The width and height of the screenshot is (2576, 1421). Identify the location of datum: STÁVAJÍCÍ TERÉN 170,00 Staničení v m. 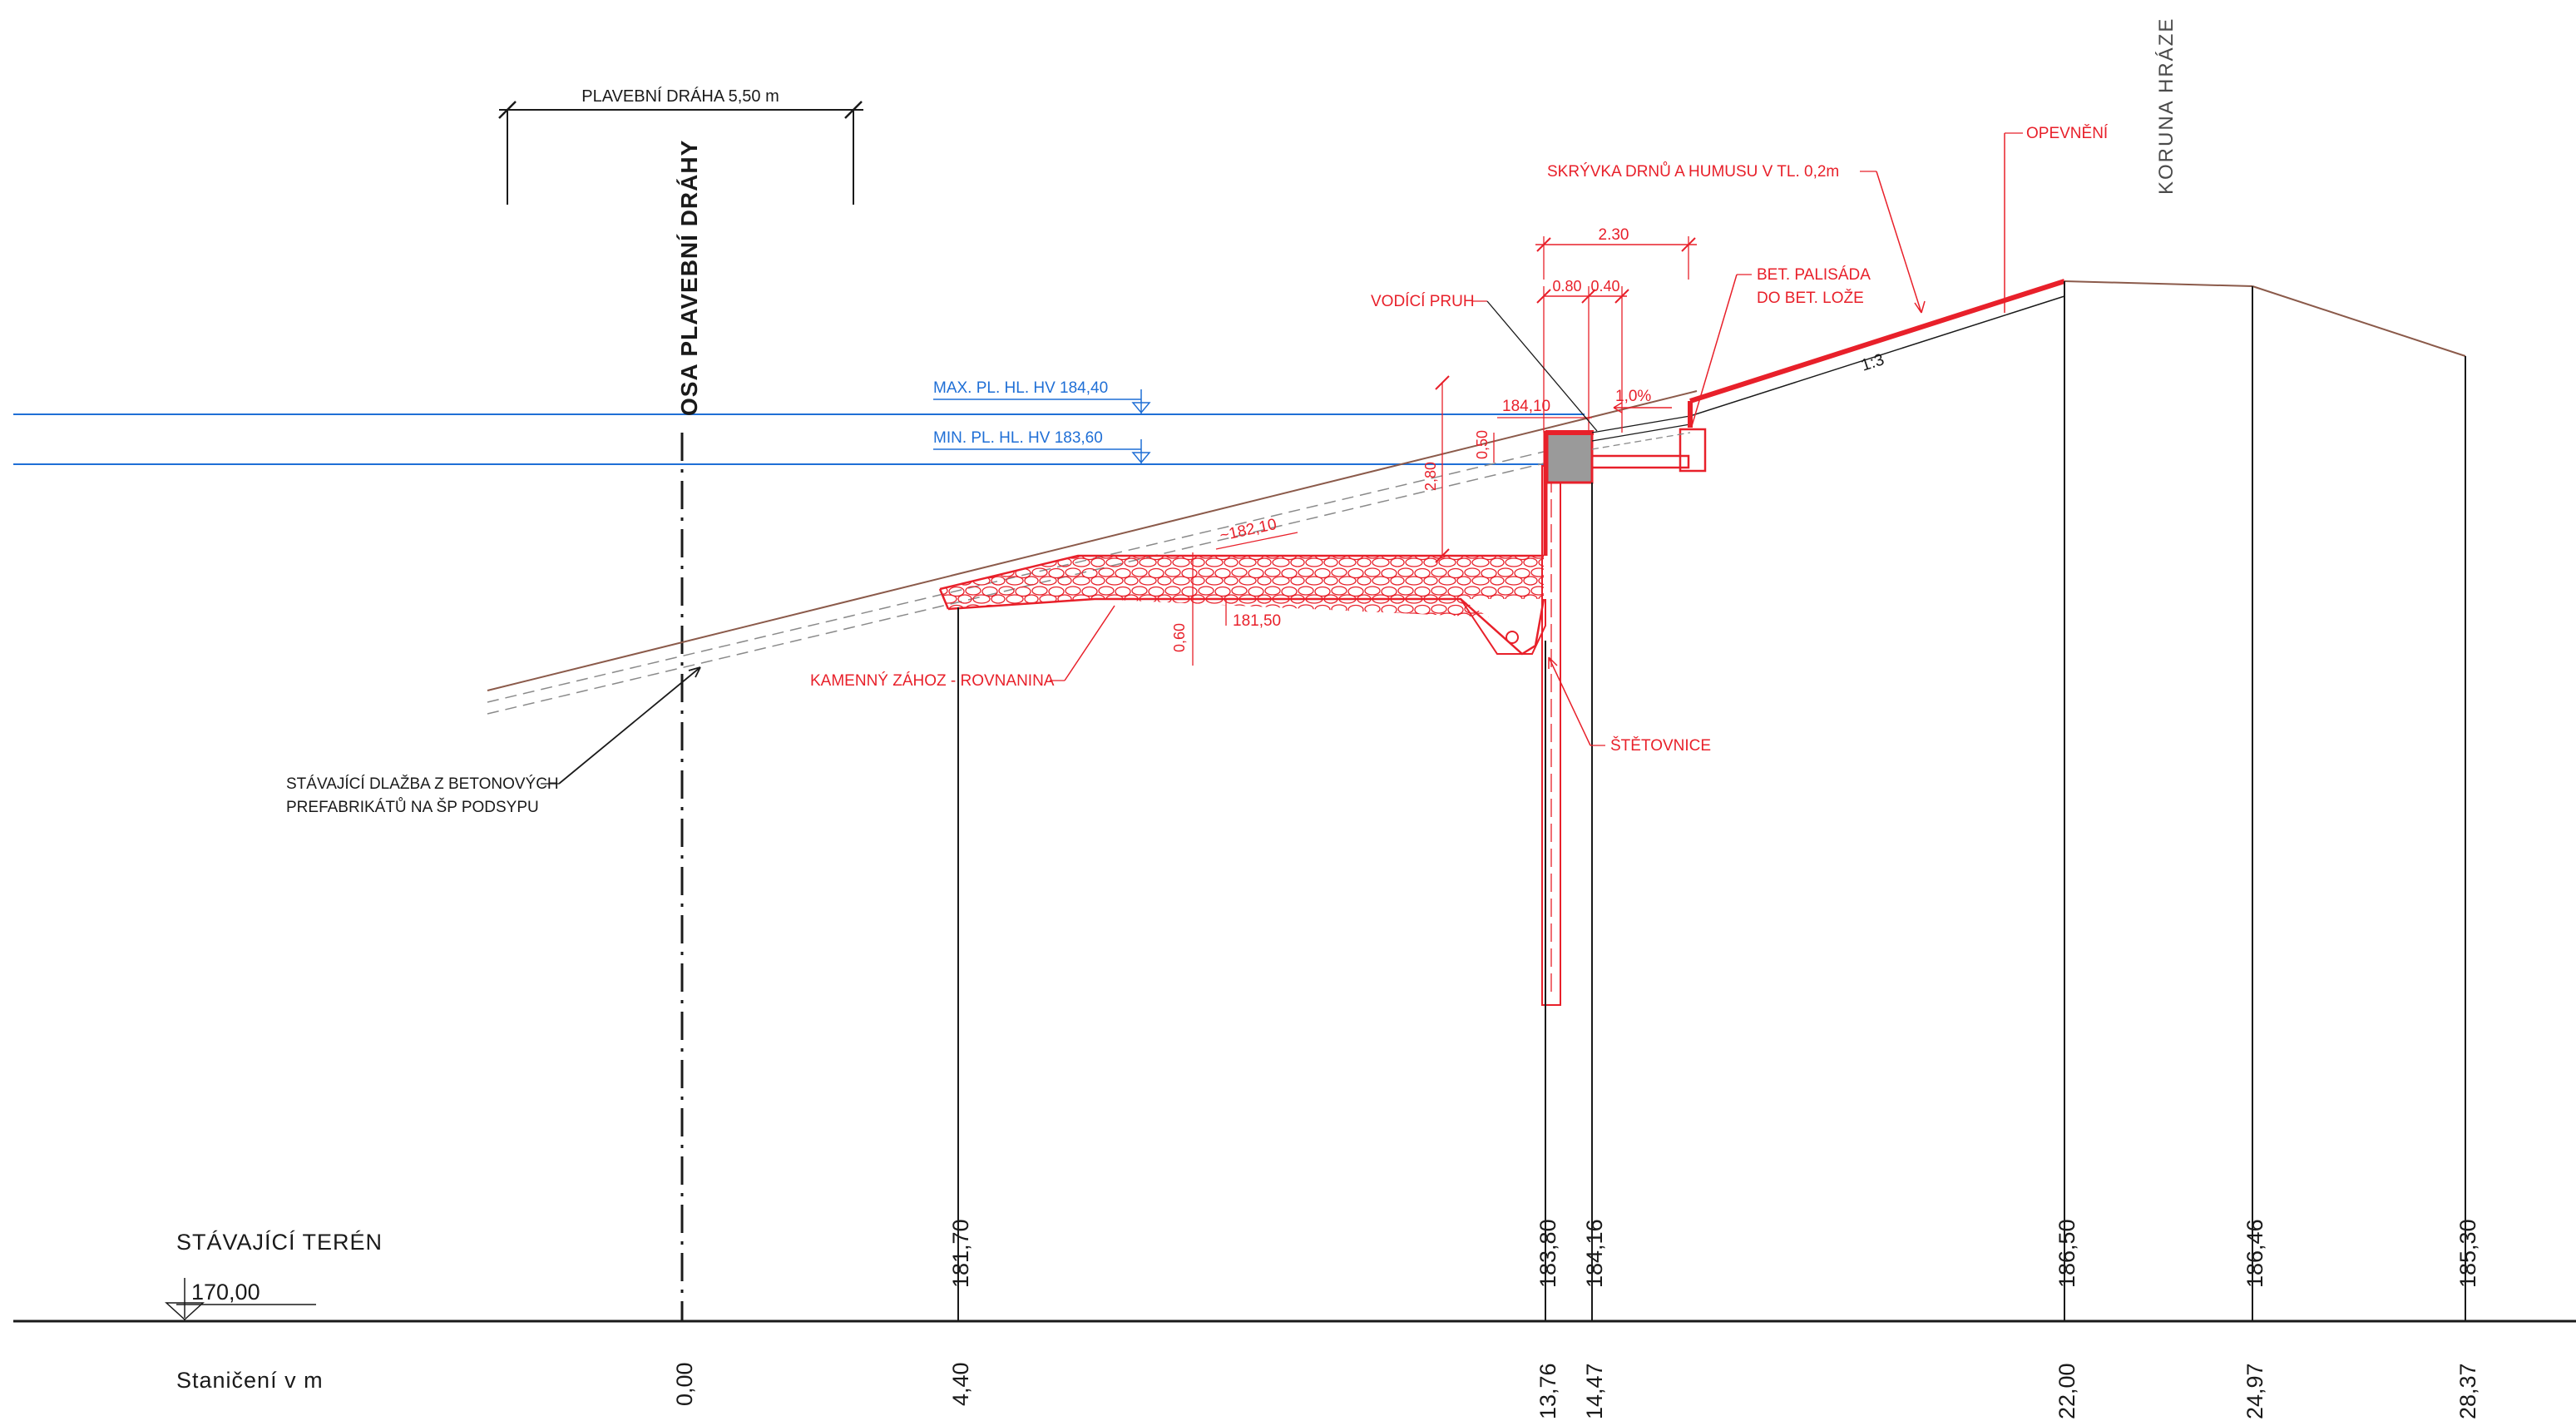
(1294, 1311).